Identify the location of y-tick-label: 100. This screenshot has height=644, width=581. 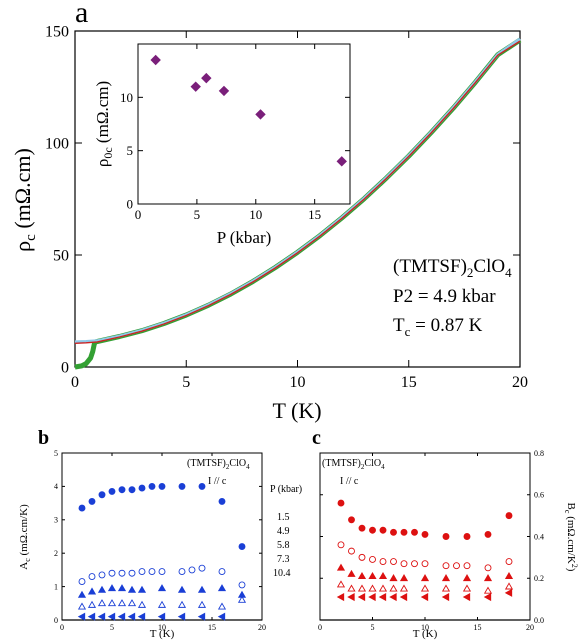
(57, 144).